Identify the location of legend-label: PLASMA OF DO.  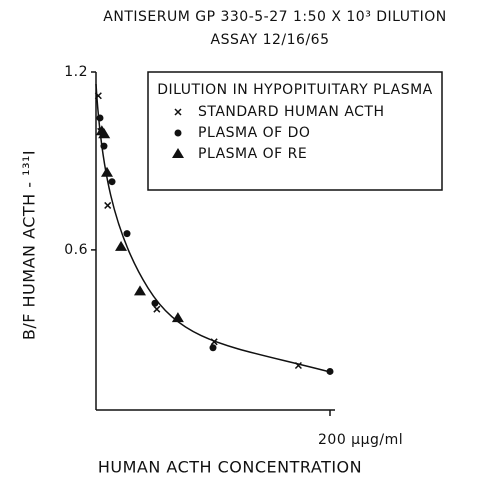
(254, 133).